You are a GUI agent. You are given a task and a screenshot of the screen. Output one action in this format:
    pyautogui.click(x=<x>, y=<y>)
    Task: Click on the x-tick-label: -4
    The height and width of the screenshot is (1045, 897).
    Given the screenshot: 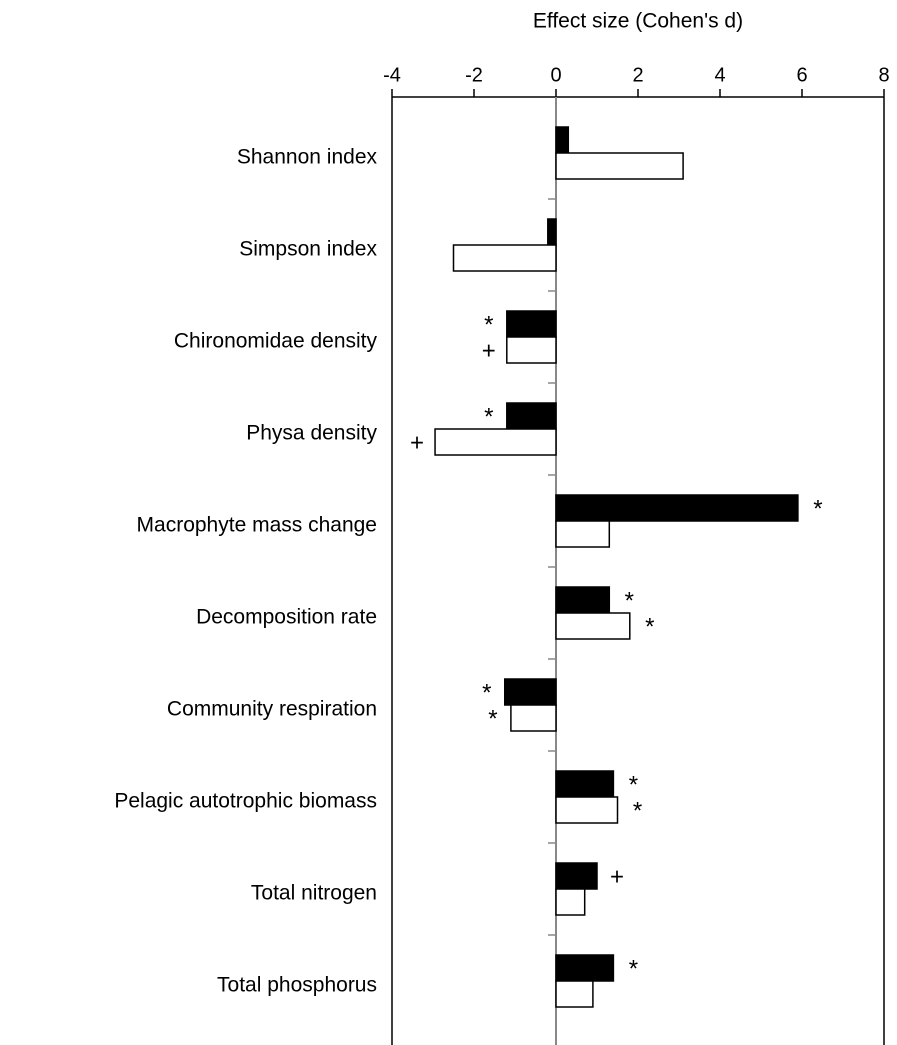 What is the action you would take?
    pyautogui.click(x=392, y=75)
    